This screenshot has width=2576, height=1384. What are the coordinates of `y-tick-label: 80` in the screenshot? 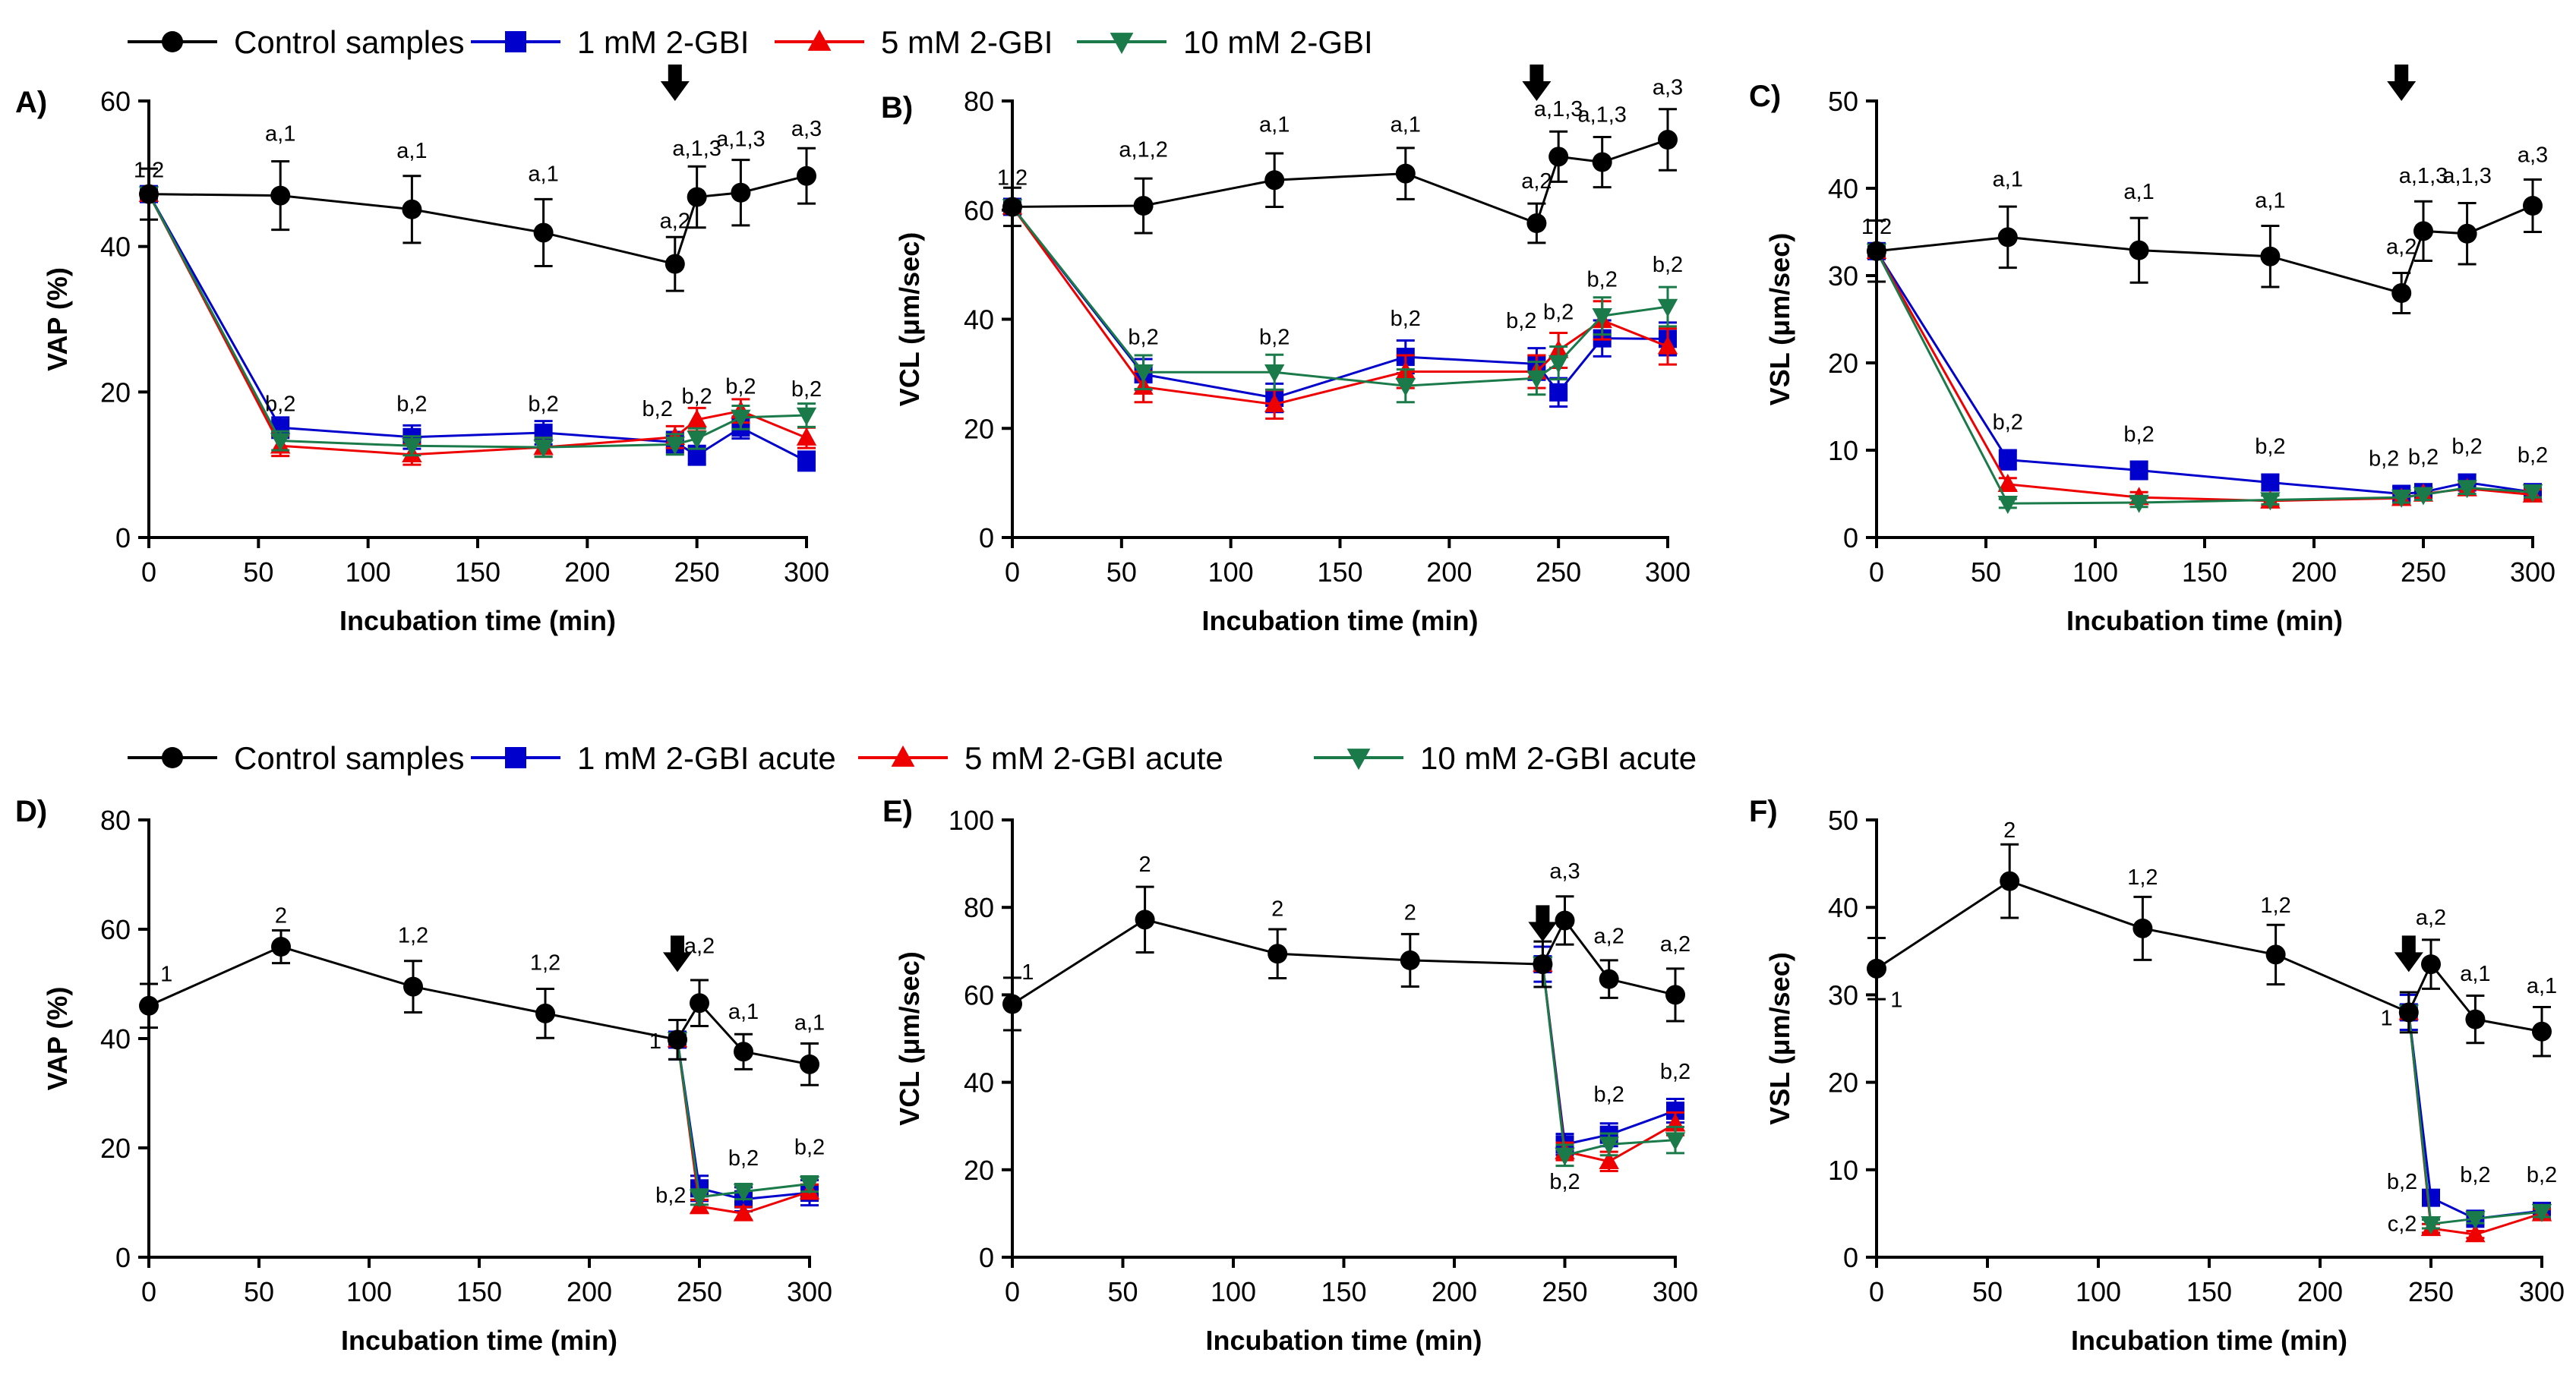 It's located at (979, 101).